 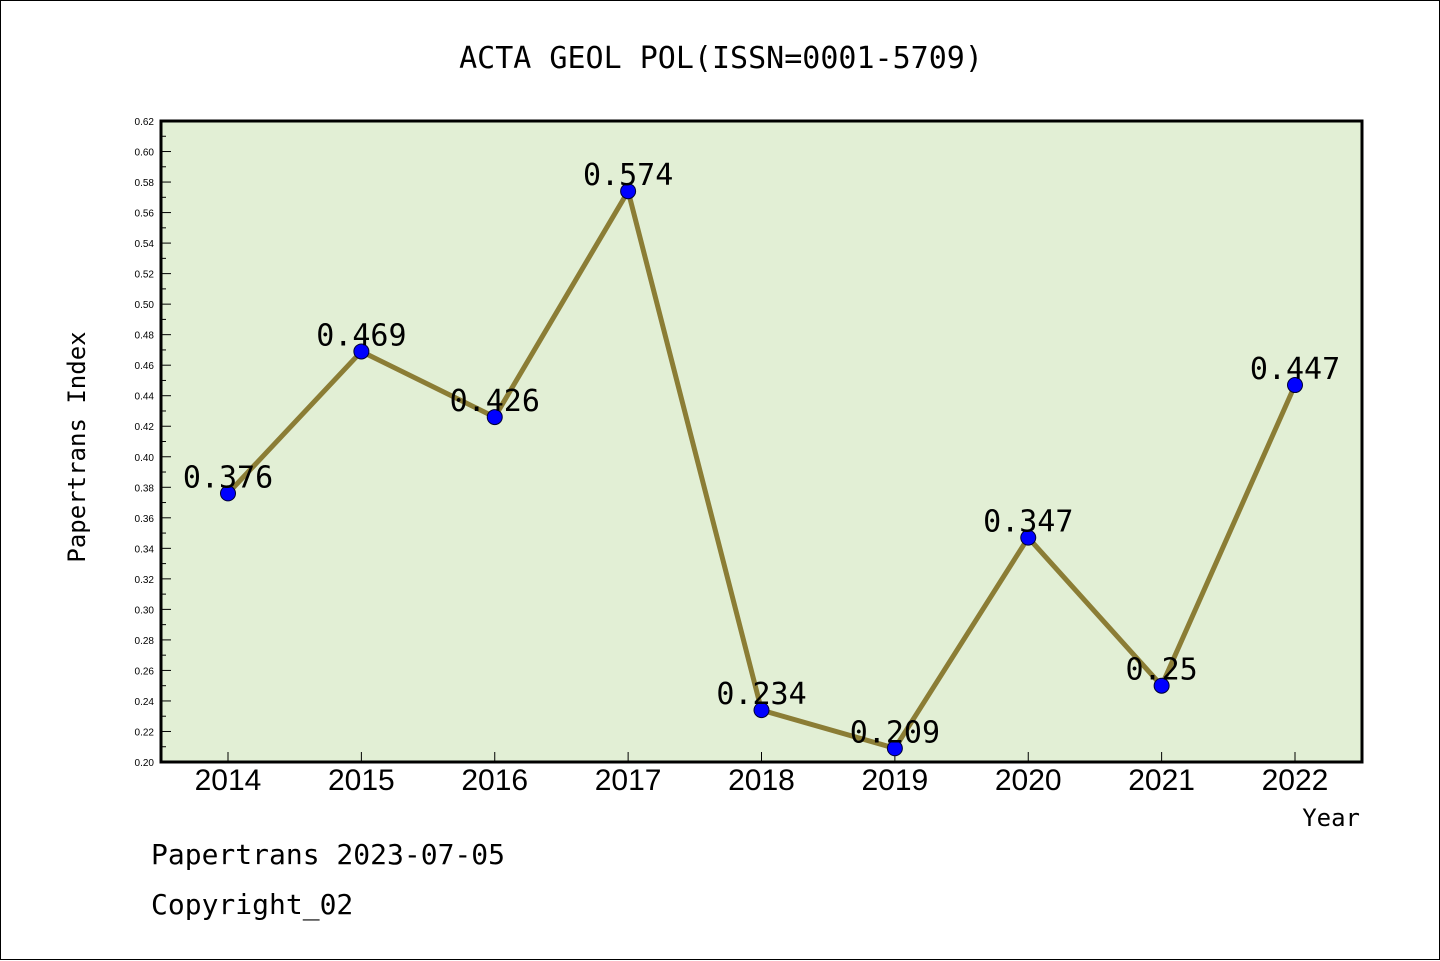 What do you see at coordinates (1295, 369) in the screenshot?
I see `data-label: 0.447` at bounding box center [1295, 369].